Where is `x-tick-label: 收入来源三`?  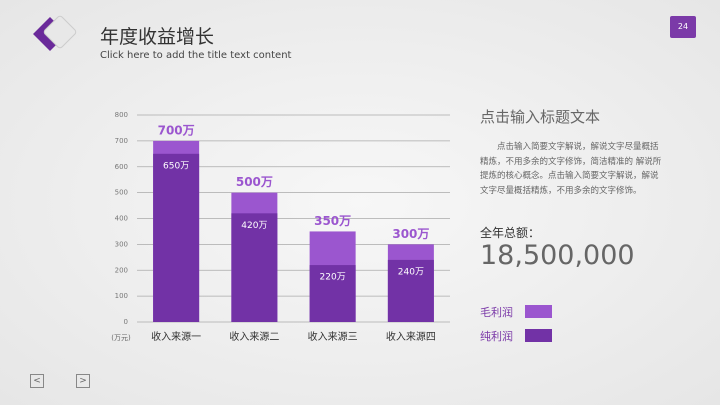
x-tick-label: 收入来源三 is located at coordinates (333, 336).